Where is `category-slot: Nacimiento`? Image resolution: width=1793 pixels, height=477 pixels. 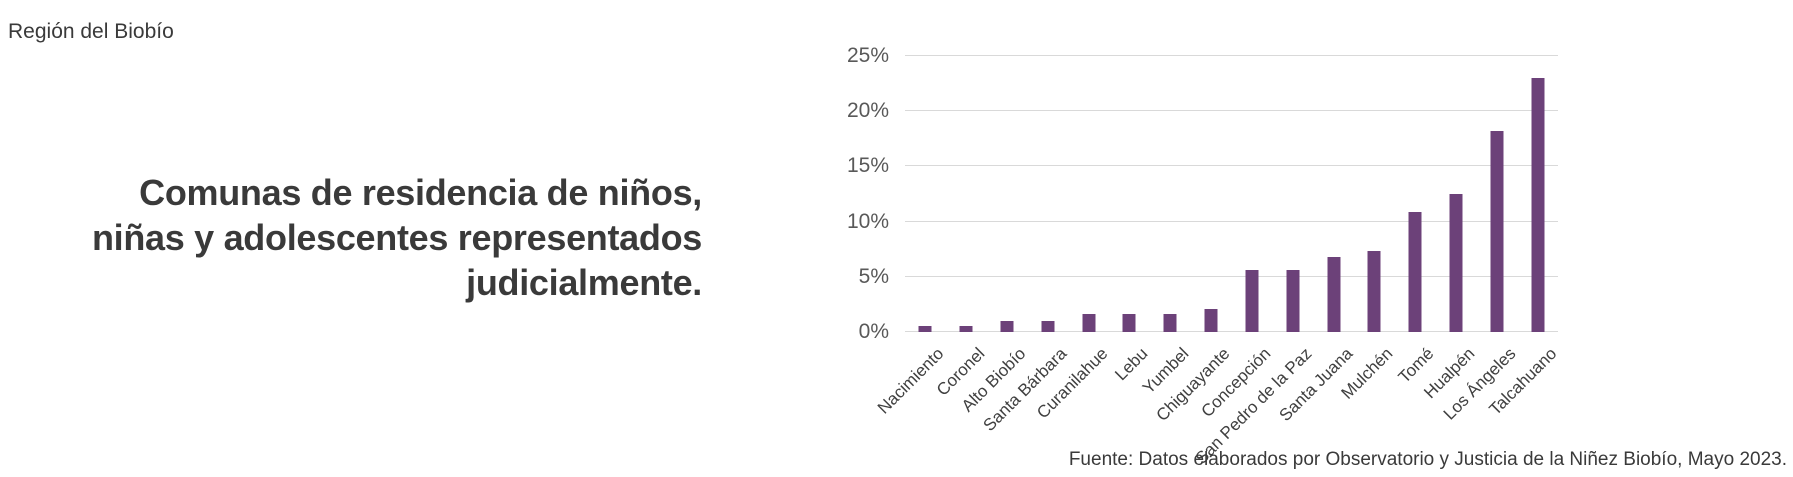 category-slot: Nacimiento is located at coordinates (911, 237).